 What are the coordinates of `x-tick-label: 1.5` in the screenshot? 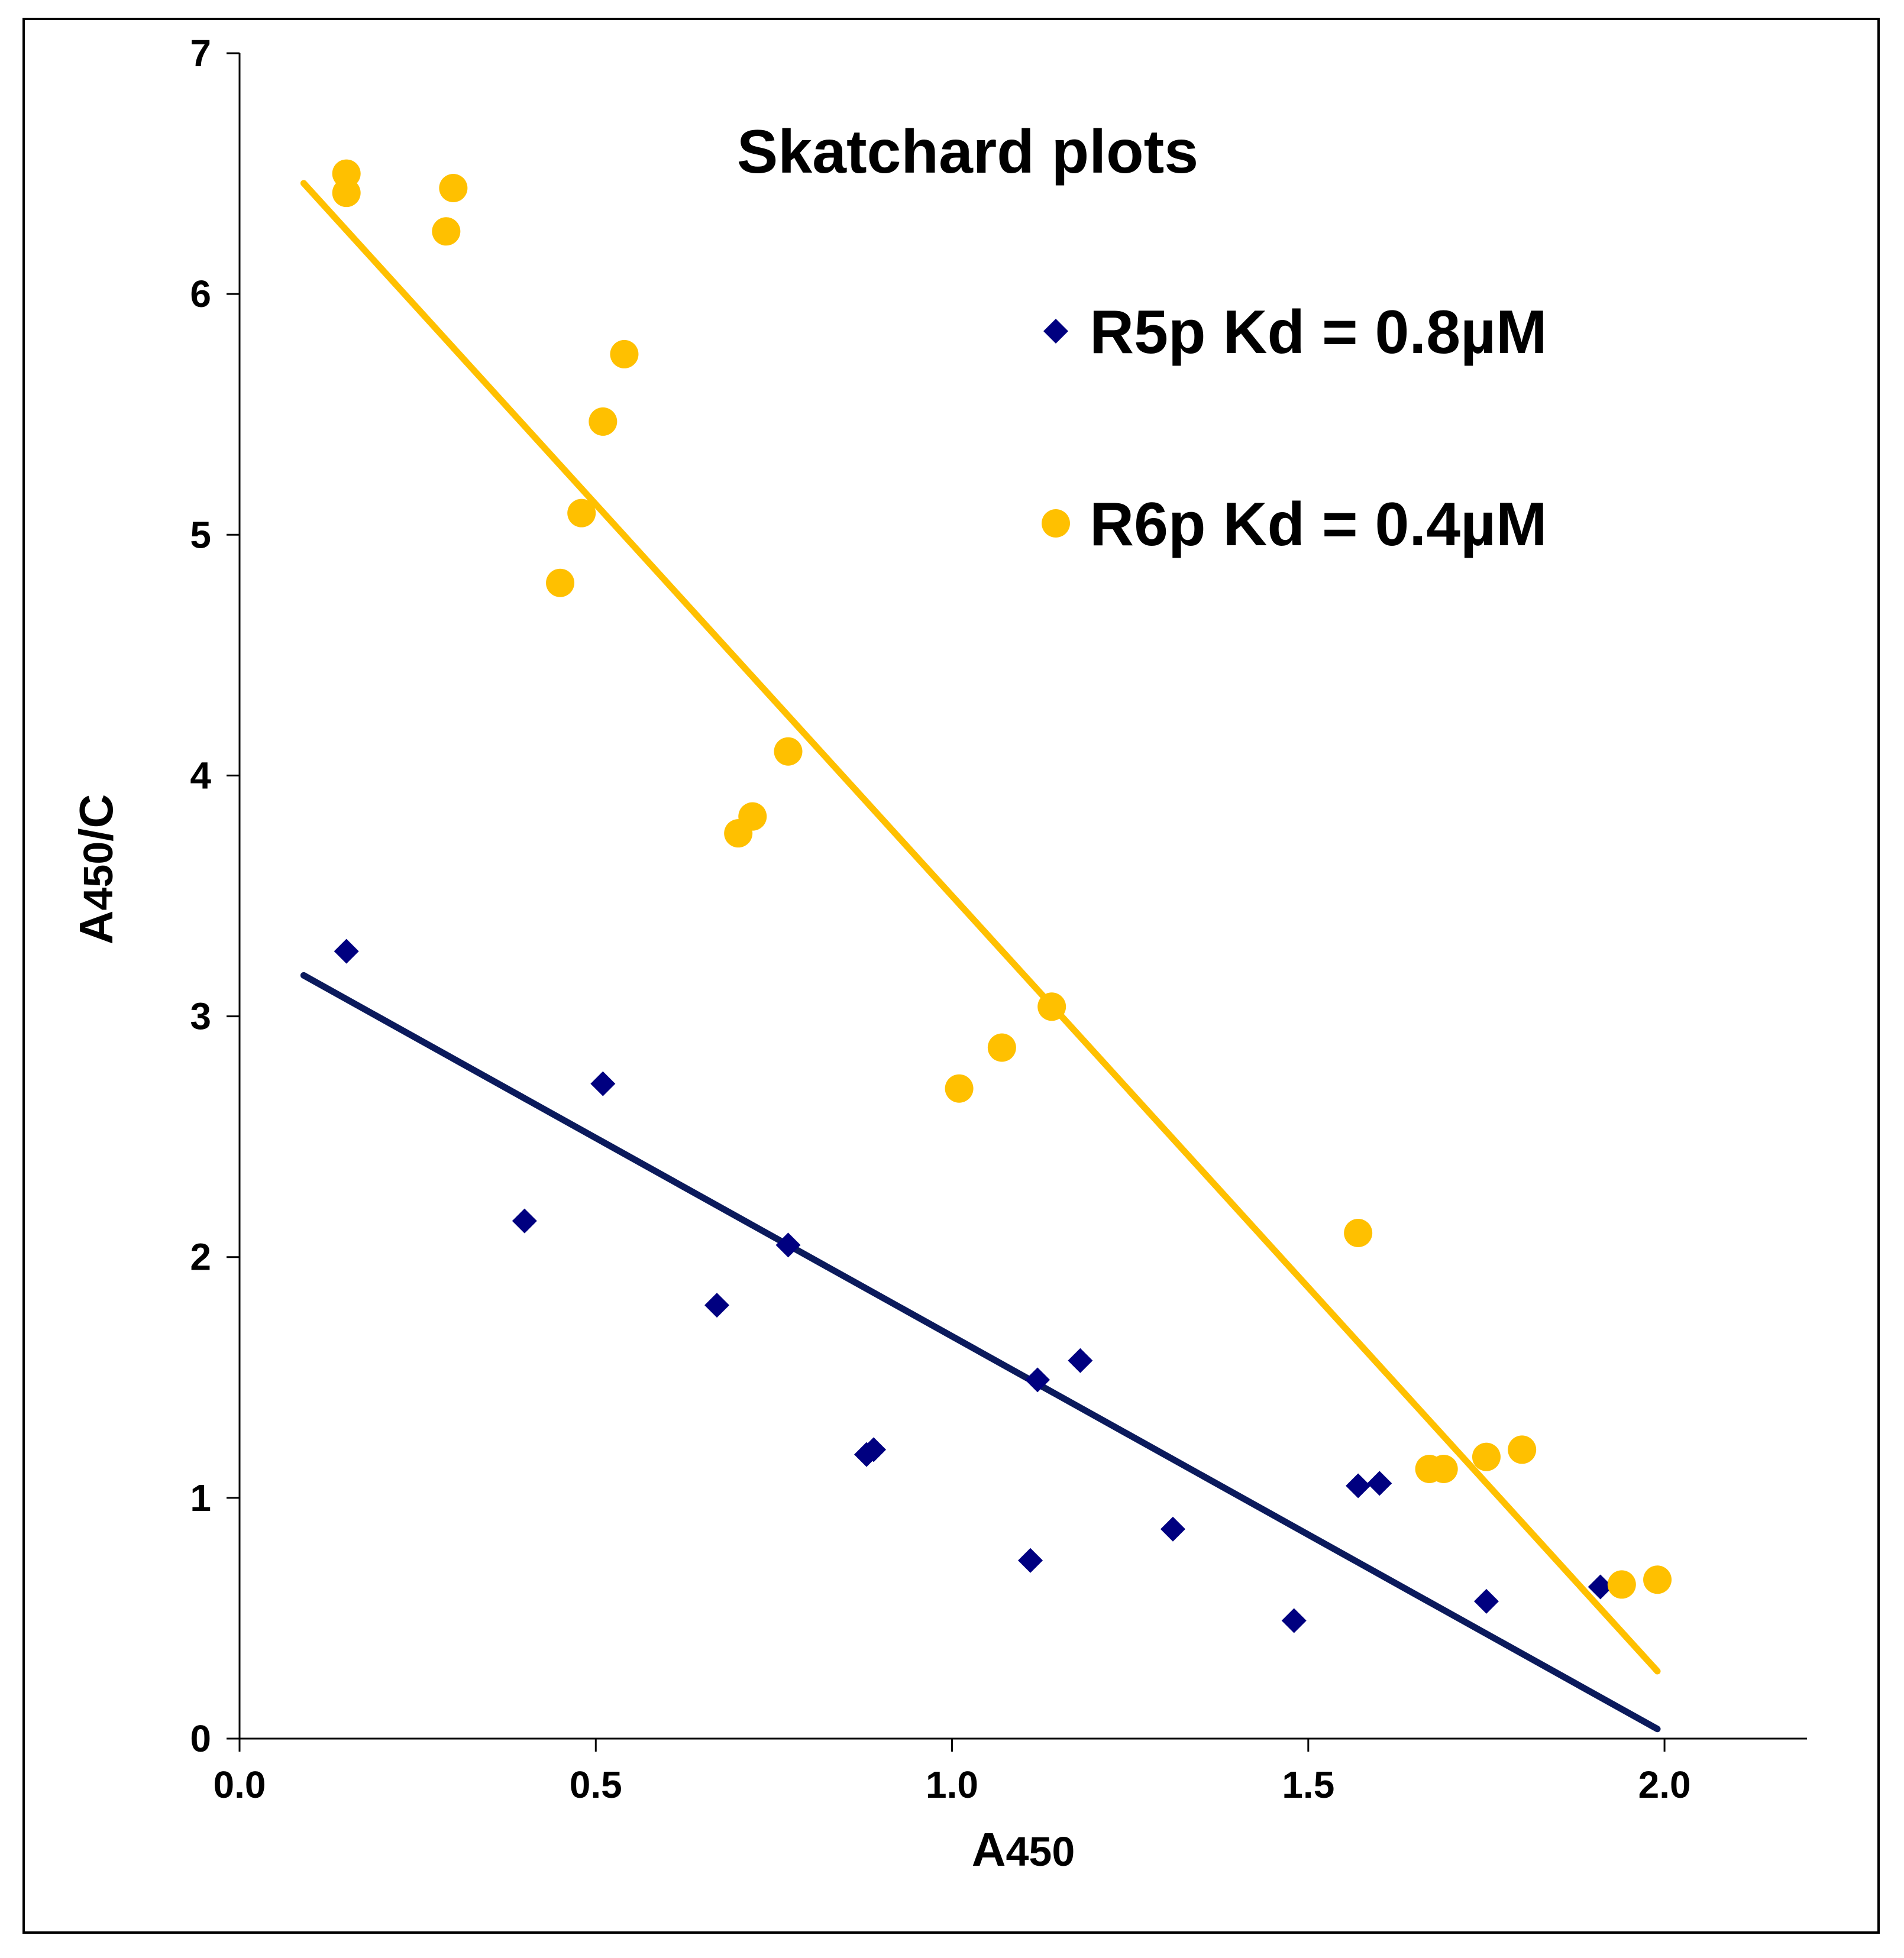 It's located at (1308, 1784).